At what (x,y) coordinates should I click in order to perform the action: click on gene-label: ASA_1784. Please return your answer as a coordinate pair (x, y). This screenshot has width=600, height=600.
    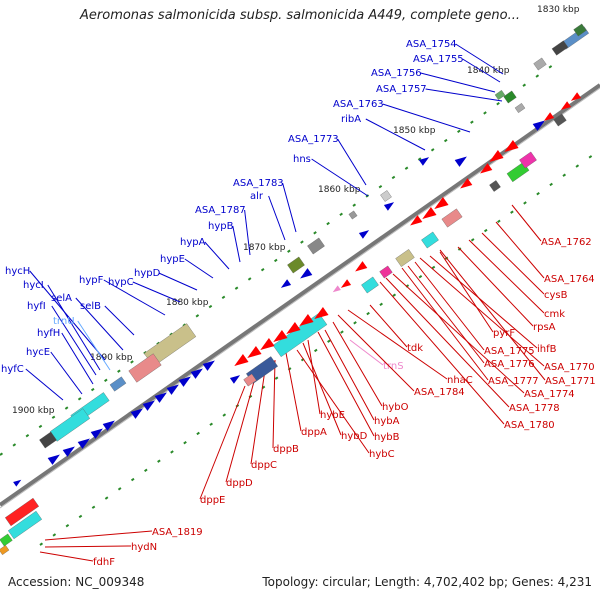
    Looking at the image, I should click on (439, 392).